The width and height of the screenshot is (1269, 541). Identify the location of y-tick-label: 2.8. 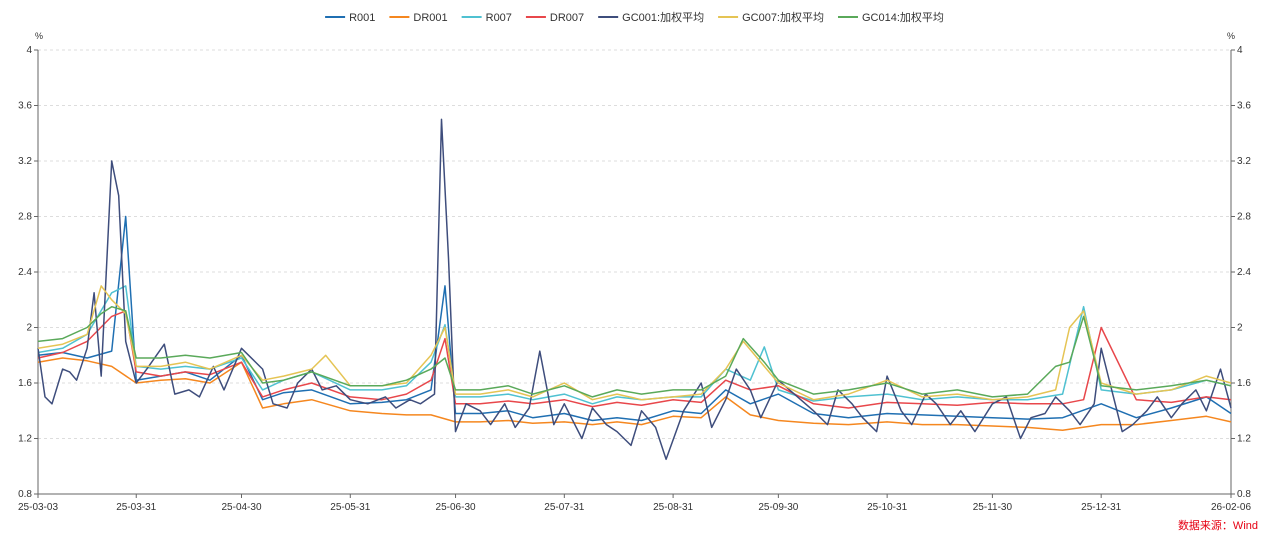
(25, 217).